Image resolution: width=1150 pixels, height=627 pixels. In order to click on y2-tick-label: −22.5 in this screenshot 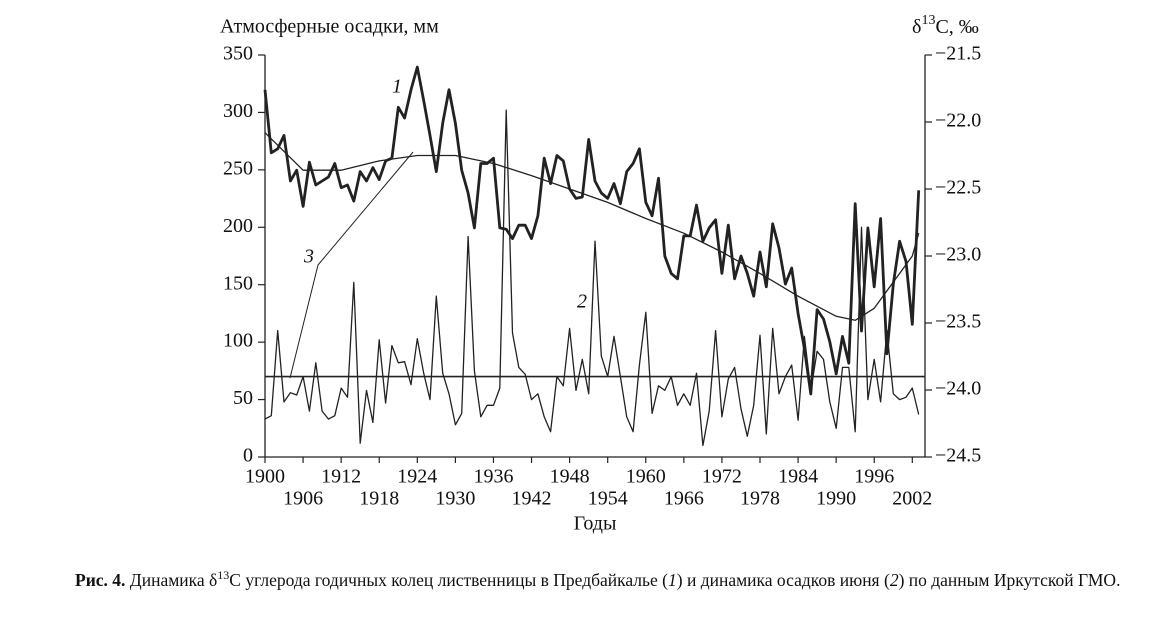, I will do `click(958, 188)`.